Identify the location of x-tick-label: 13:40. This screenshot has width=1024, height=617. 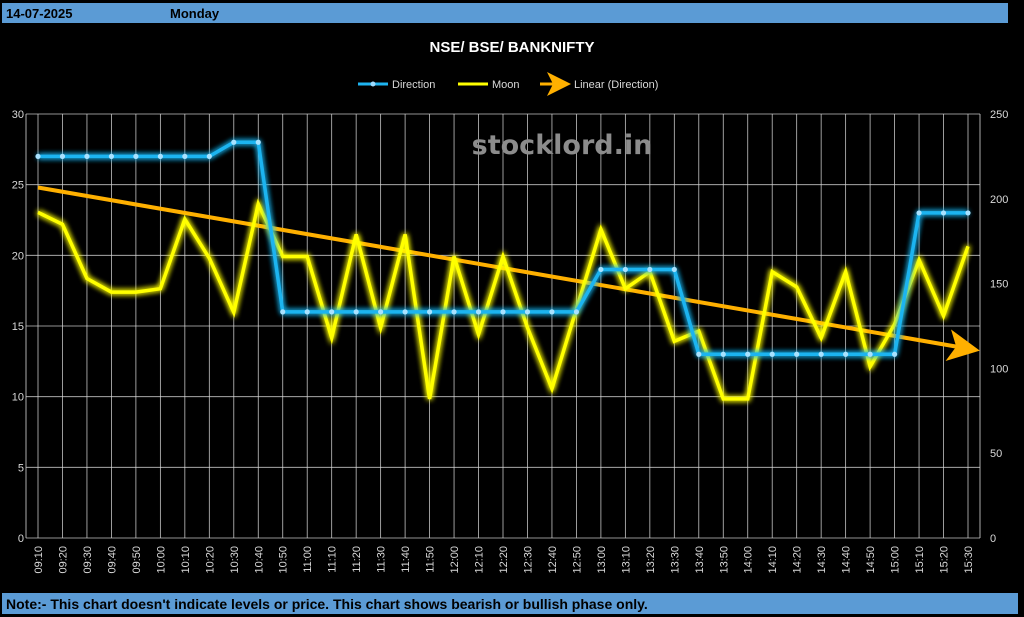
(700, 560).